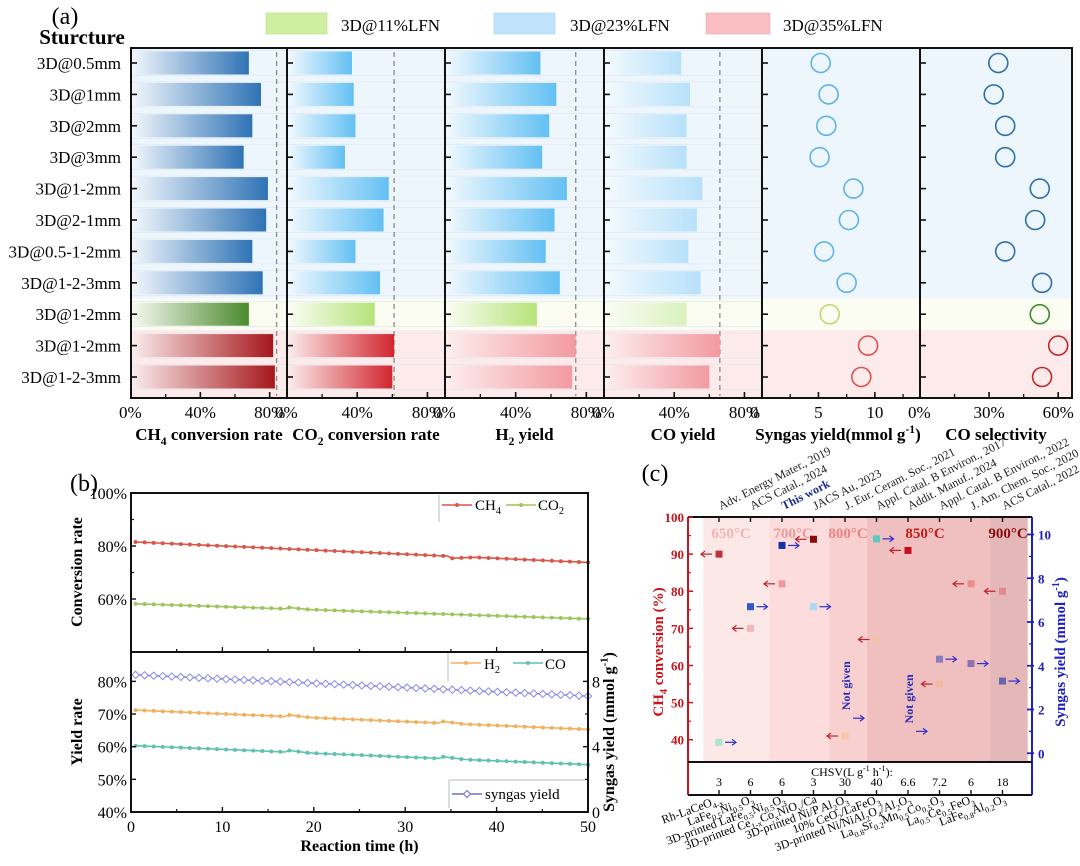 The width and height of the screenshot is (1080, 866). I want to click on legend-item-11: 3D@11%LFN, so click(352, 23).